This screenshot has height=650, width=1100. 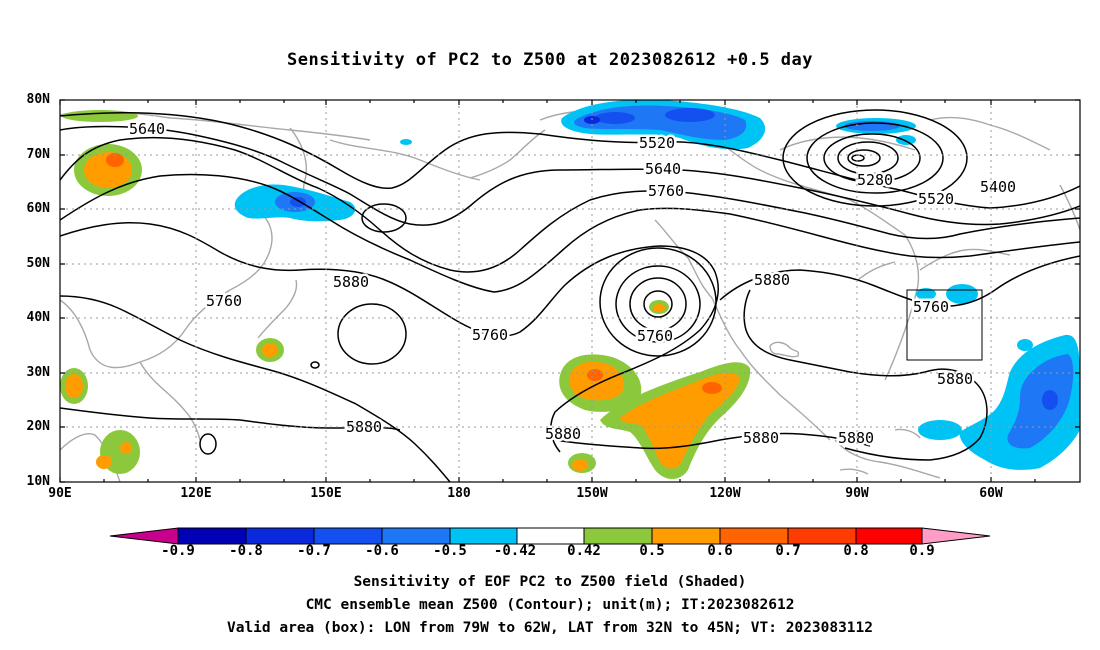 What do you see at coordinates (172, 292) in the screenshot?
I see `positive-shading-asia` at bounding box center [172, 292].